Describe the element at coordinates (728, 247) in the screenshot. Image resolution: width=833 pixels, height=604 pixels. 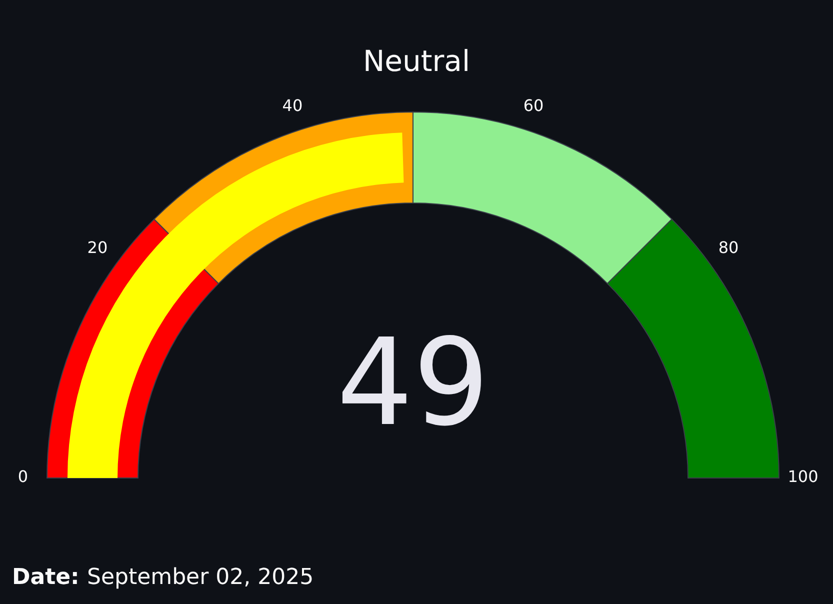
I see `text: 80` at that location.